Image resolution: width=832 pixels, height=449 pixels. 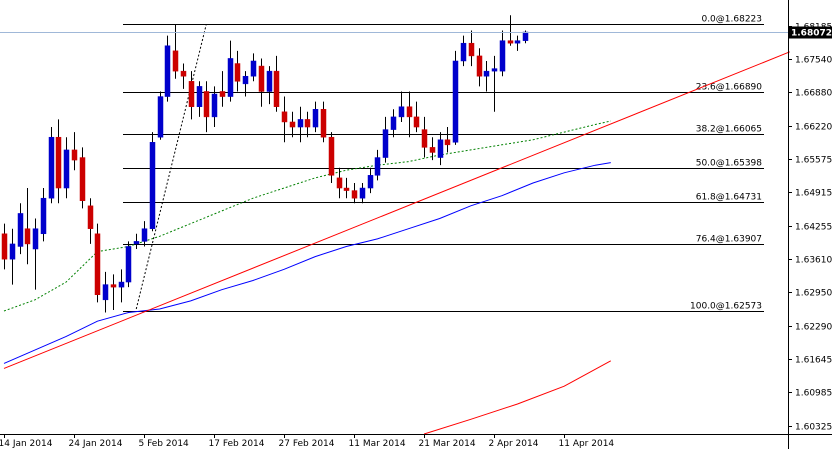 I want to click on fib-level-label: 50.0@1.65398, so click(x=729, y=164).